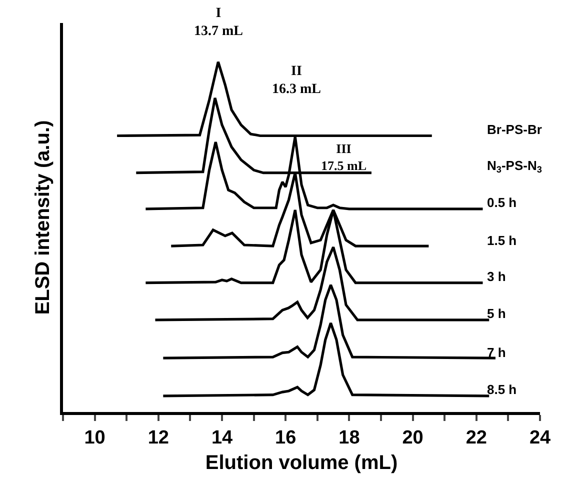 The width and height of the screenshot is (562, 491). Describe the element at coordinates (514, 129) in the screenshot. I see `text: Br-PS-Br` at that location.